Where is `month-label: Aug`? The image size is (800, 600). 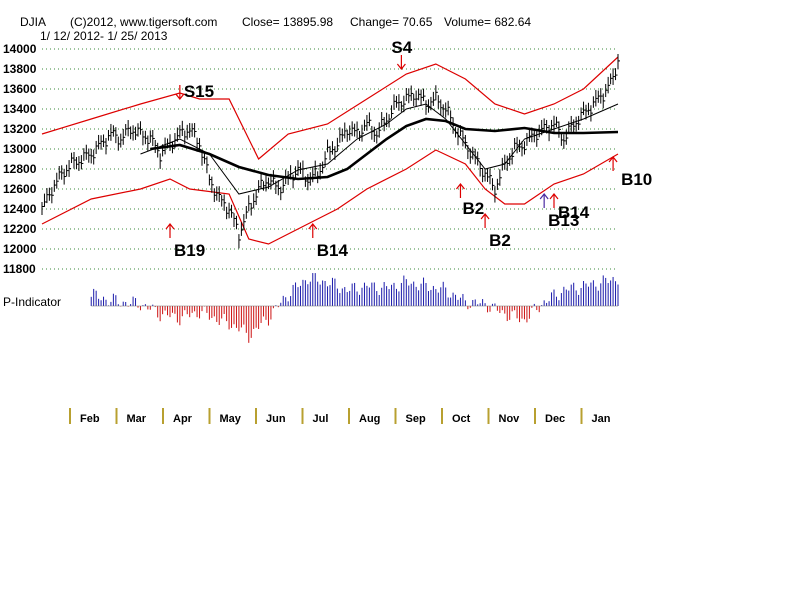
month-label: Aug is located at coordinates (369, 419).